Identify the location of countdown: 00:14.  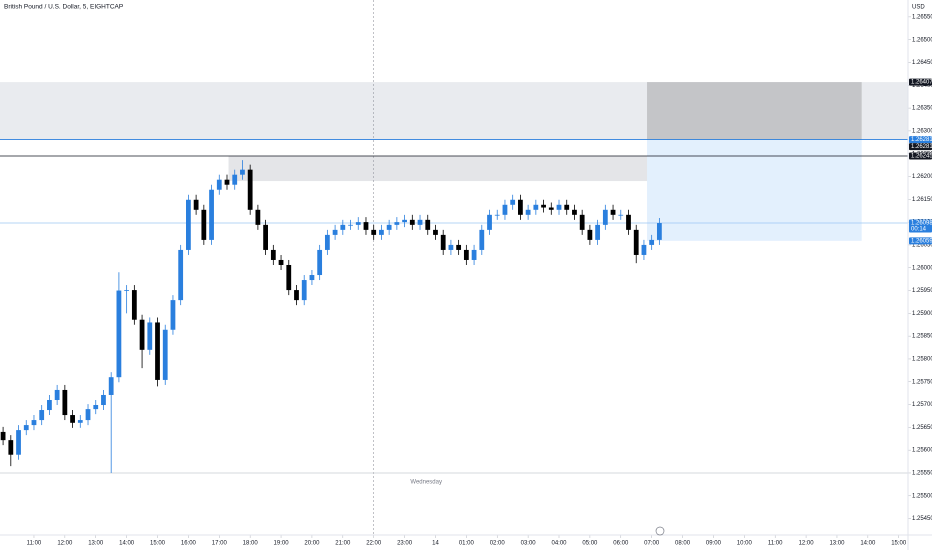
(919, 230).